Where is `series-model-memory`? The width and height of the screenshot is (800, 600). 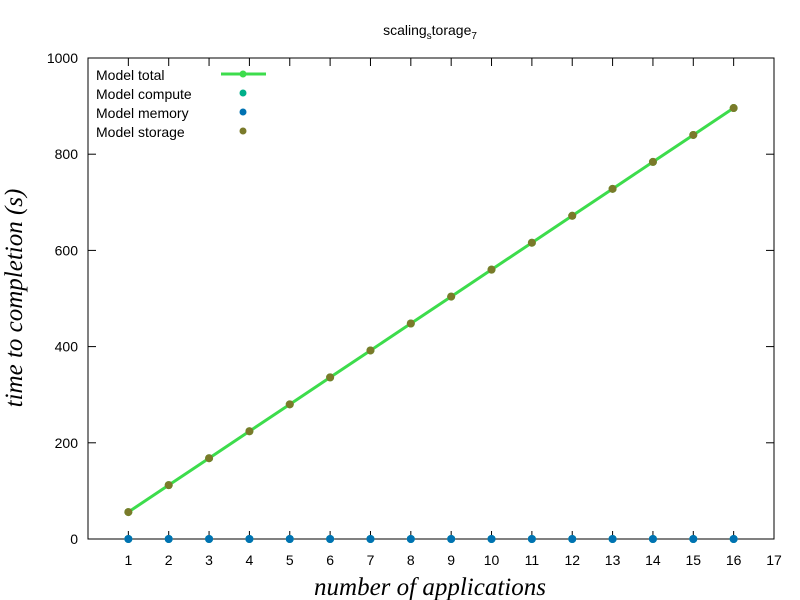 series-model-memory is located at coordinates (431, 539).